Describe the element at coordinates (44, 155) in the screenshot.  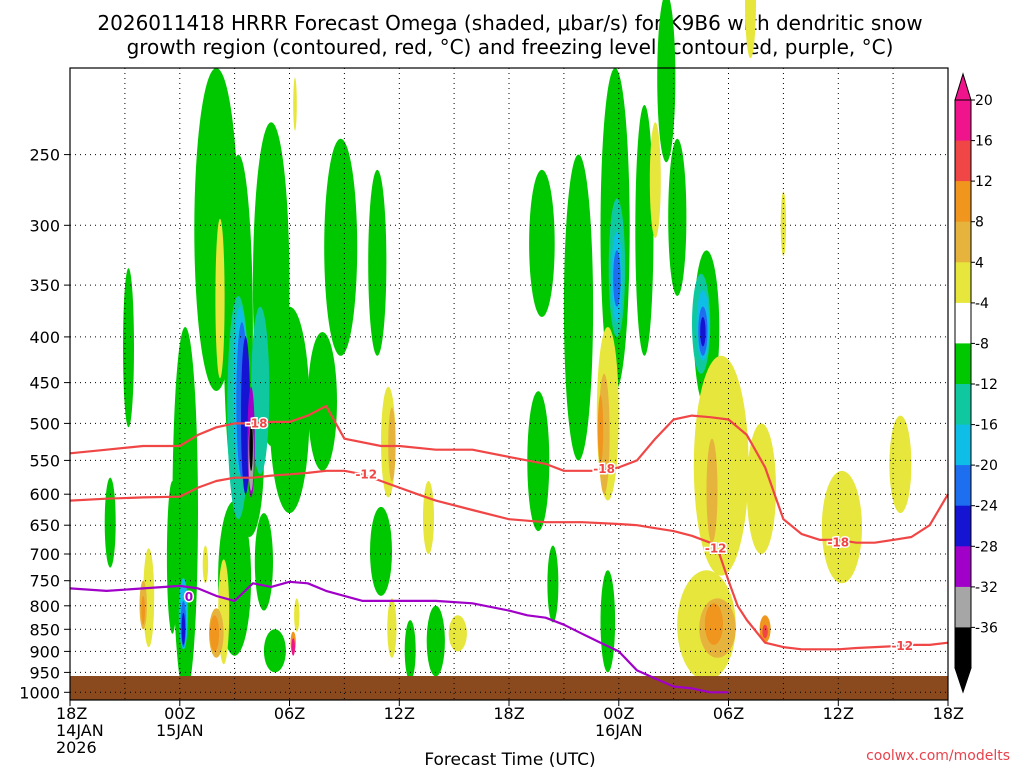
I see `y-tick-label-250: 250` at that location.